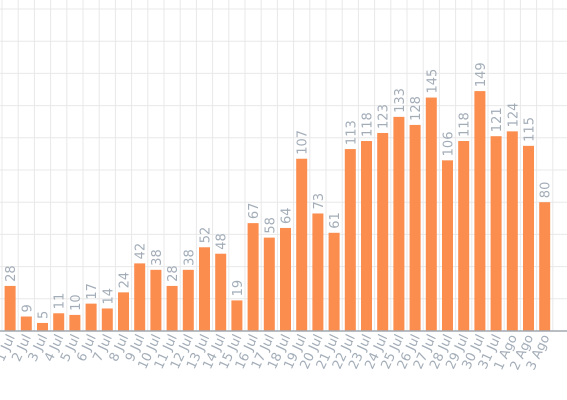  Describe the element at coordinates (351, 132) in the screenshot. I see `value-label: 113` at that location.